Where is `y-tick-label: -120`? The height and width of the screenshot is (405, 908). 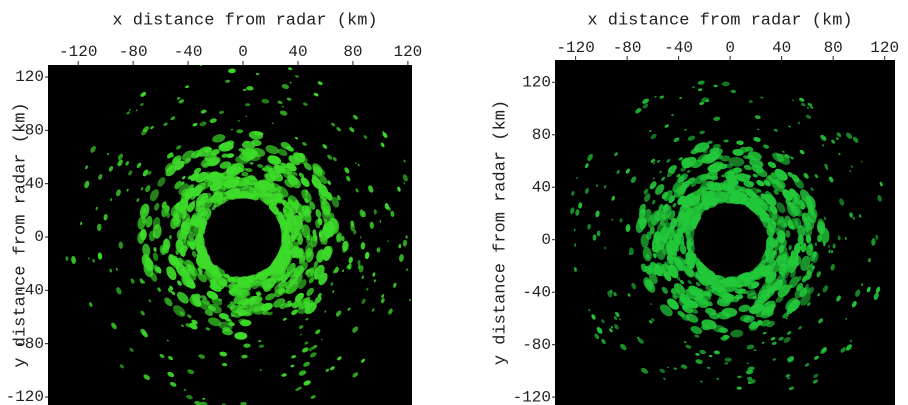 y-tick-label: -120 is located at coordinates (532, 396).